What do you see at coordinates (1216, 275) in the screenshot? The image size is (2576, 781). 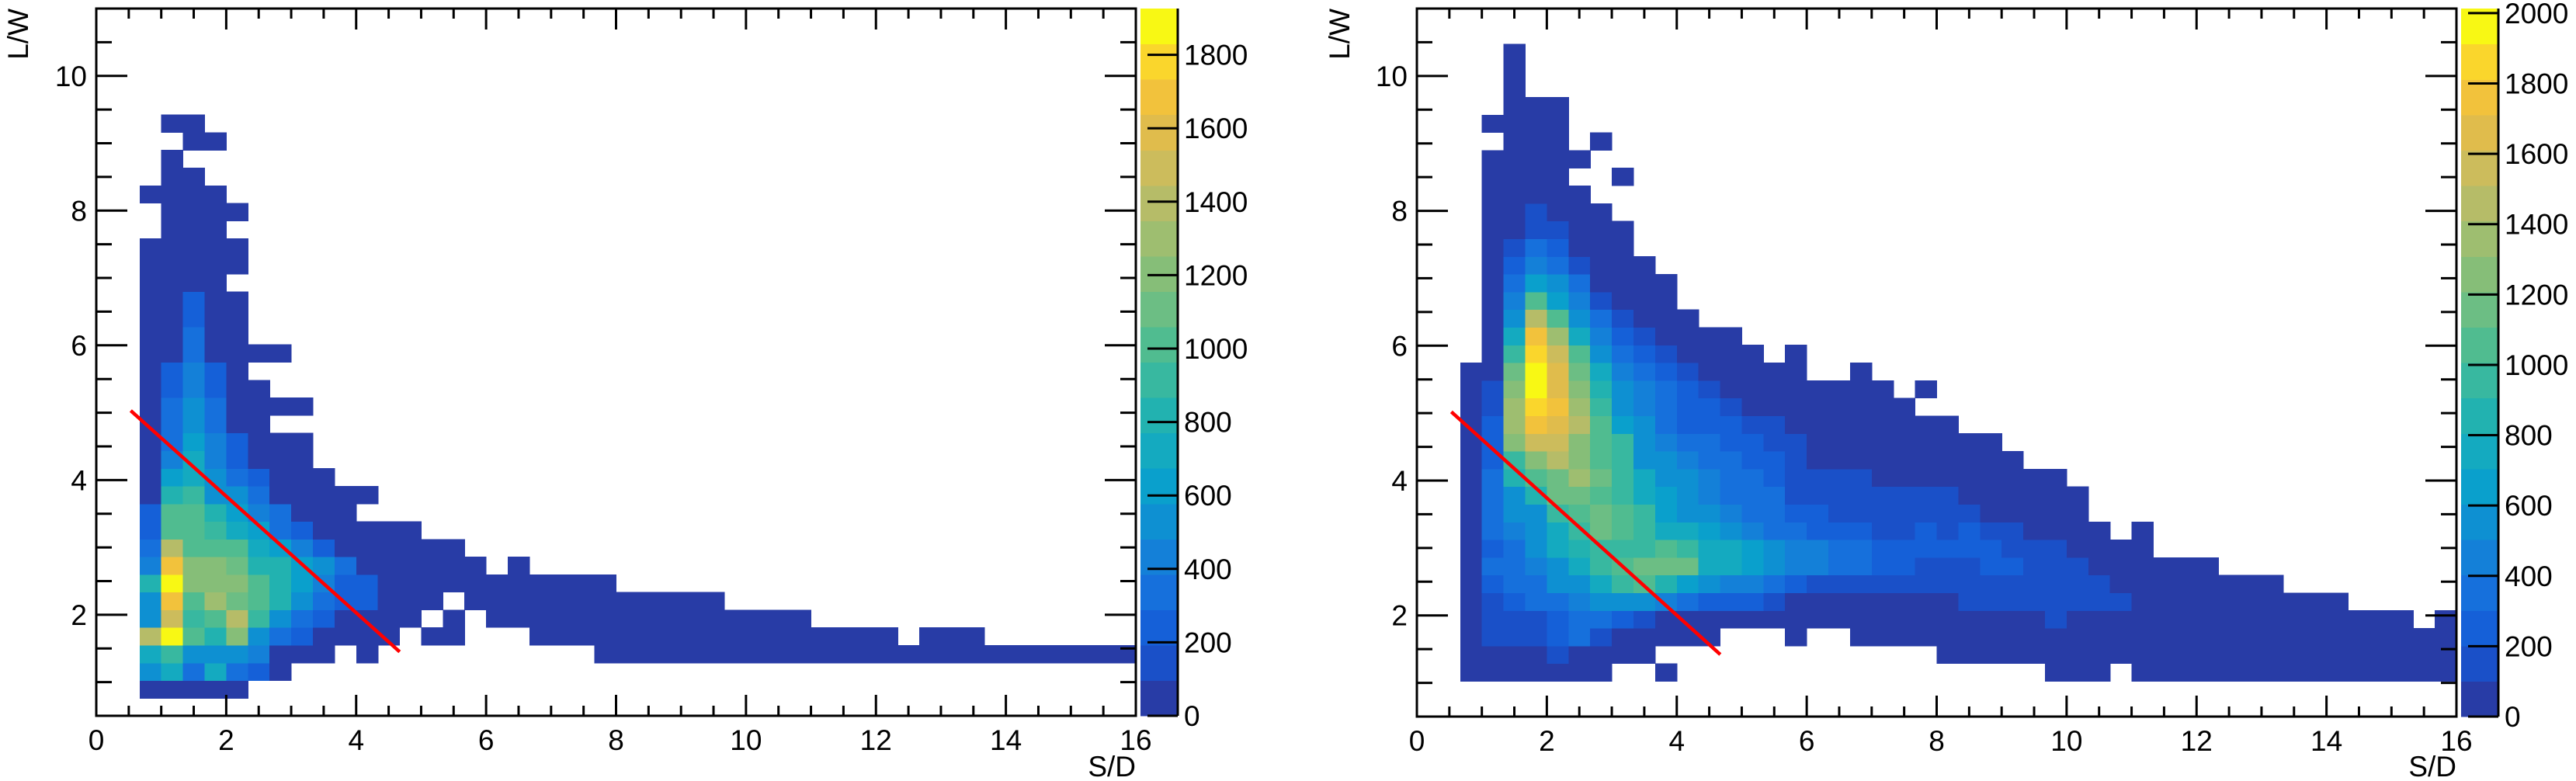 I see `colorbar-tick-label: 1200` at bounding box center [1216, 275].